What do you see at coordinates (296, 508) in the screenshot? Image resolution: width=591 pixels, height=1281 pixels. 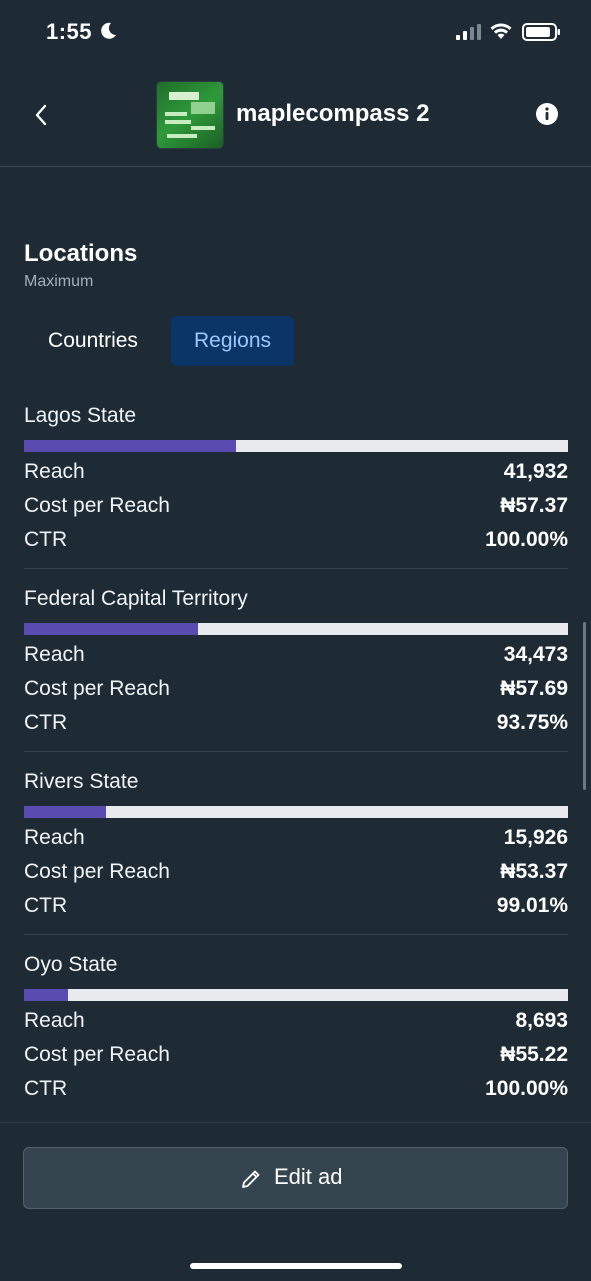 I see `cost-row: Cost per Reach ₦57.37` at bounding box center [296, 508].